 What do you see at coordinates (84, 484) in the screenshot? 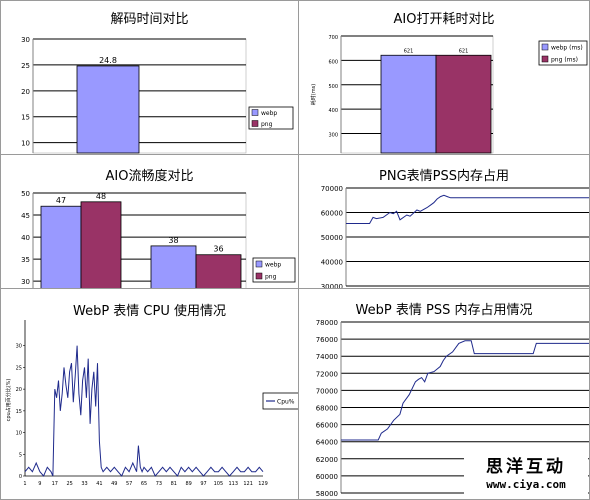
I see `x-tick-label: 33` at bounding box center [84, 484].